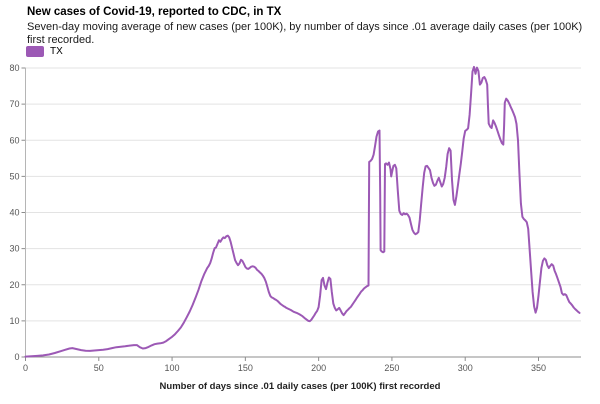  I want to click on y-tick-label: 0, so click(16, 357).